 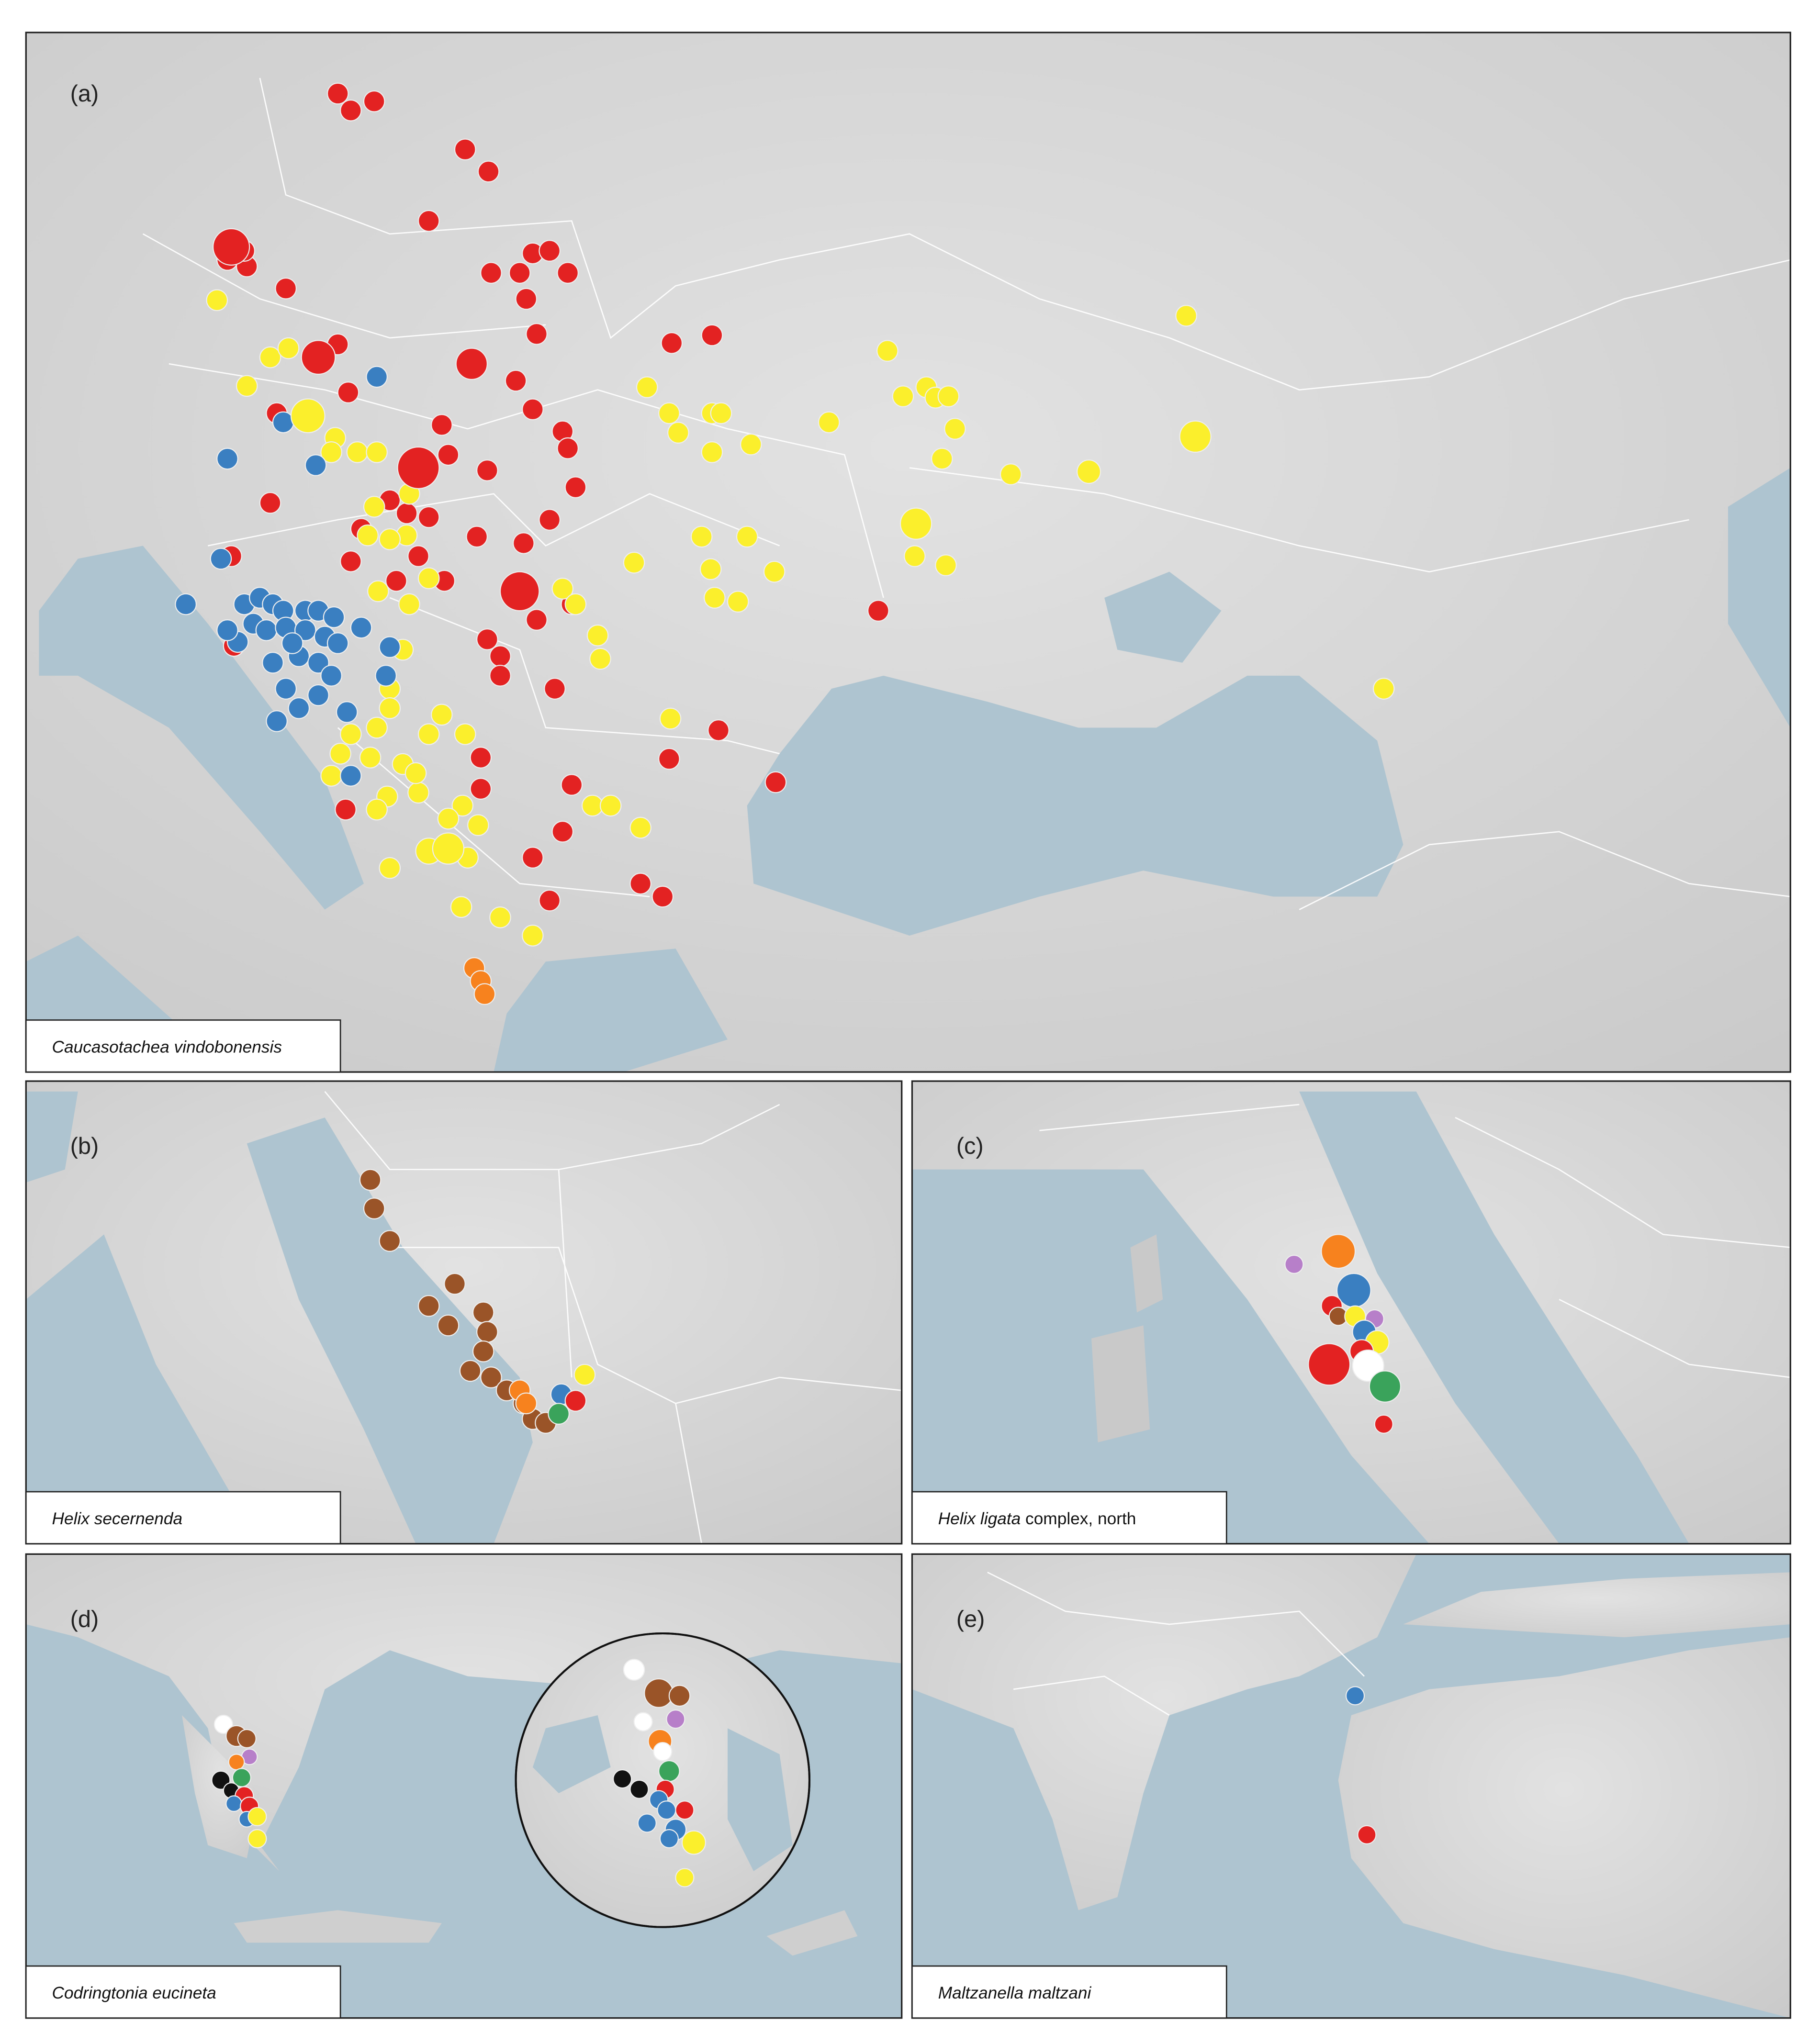 I want to click on panel-d-map, so click(x=464, y=1786).